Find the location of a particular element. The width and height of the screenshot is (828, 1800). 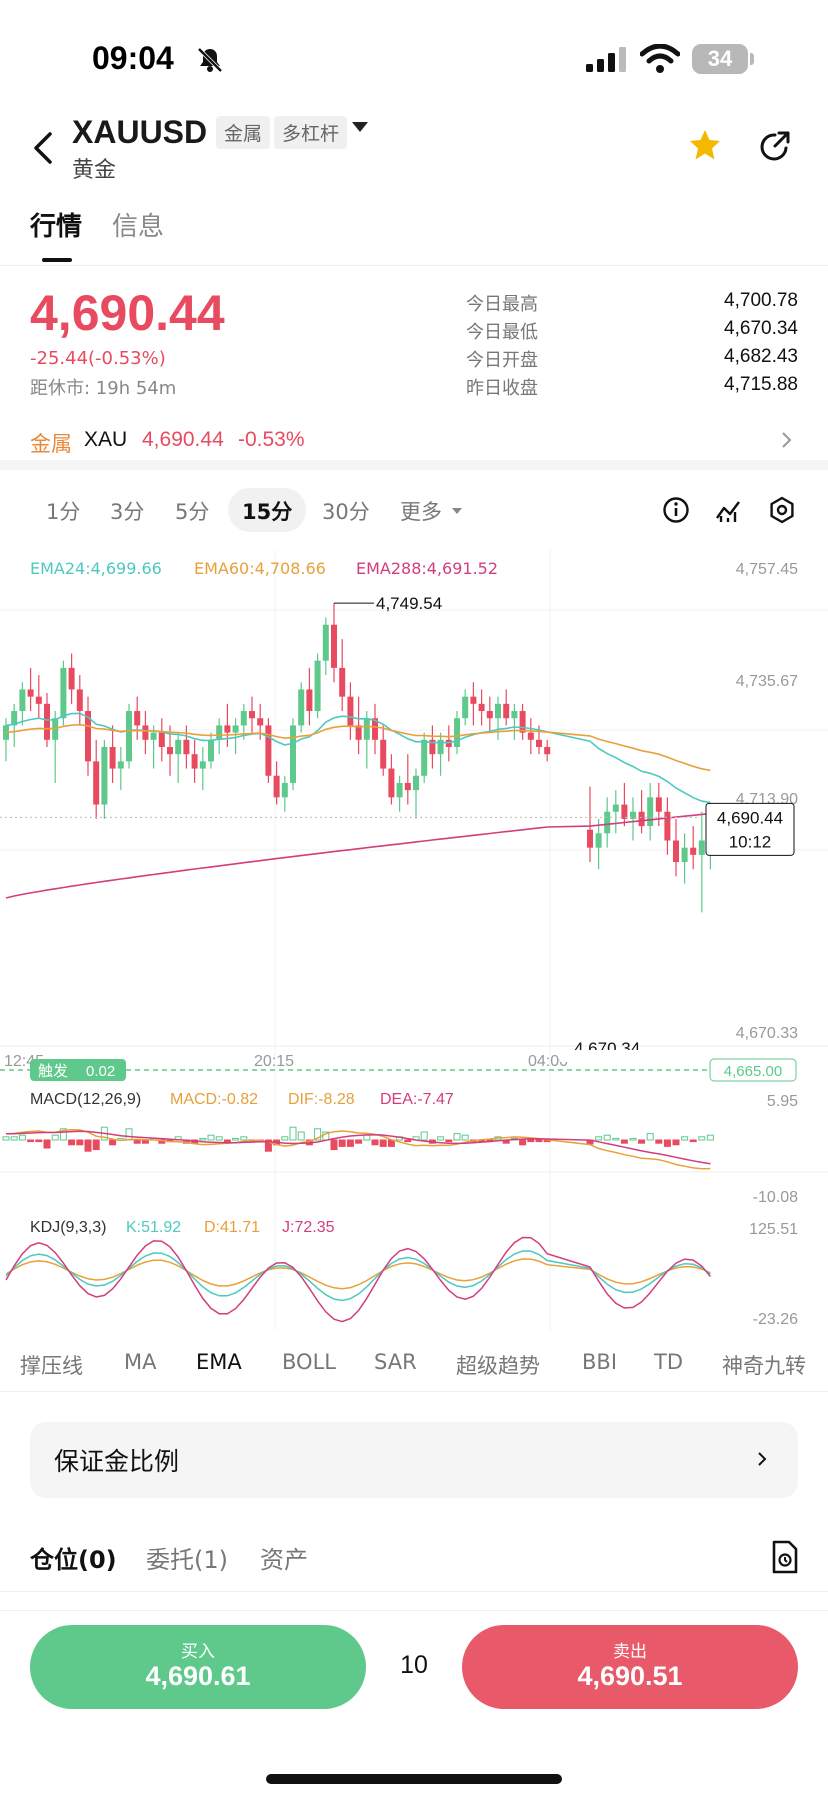

indicator-bbi: BBI is located at coordinates (600, 1362).